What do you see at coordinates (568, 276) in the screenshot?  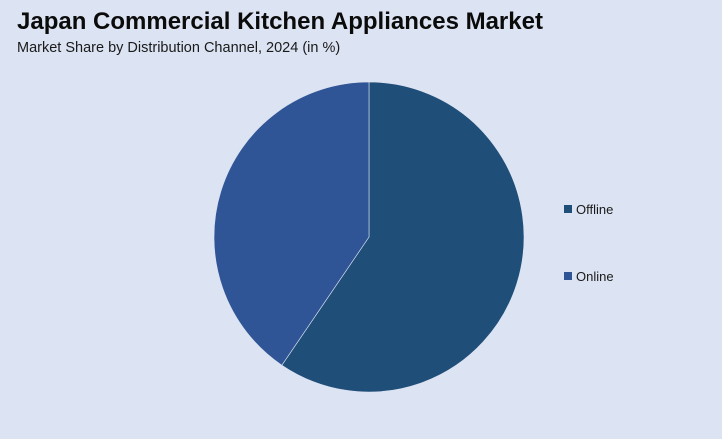 I see `legend-swatch-online` at bounding box center [568, 276].